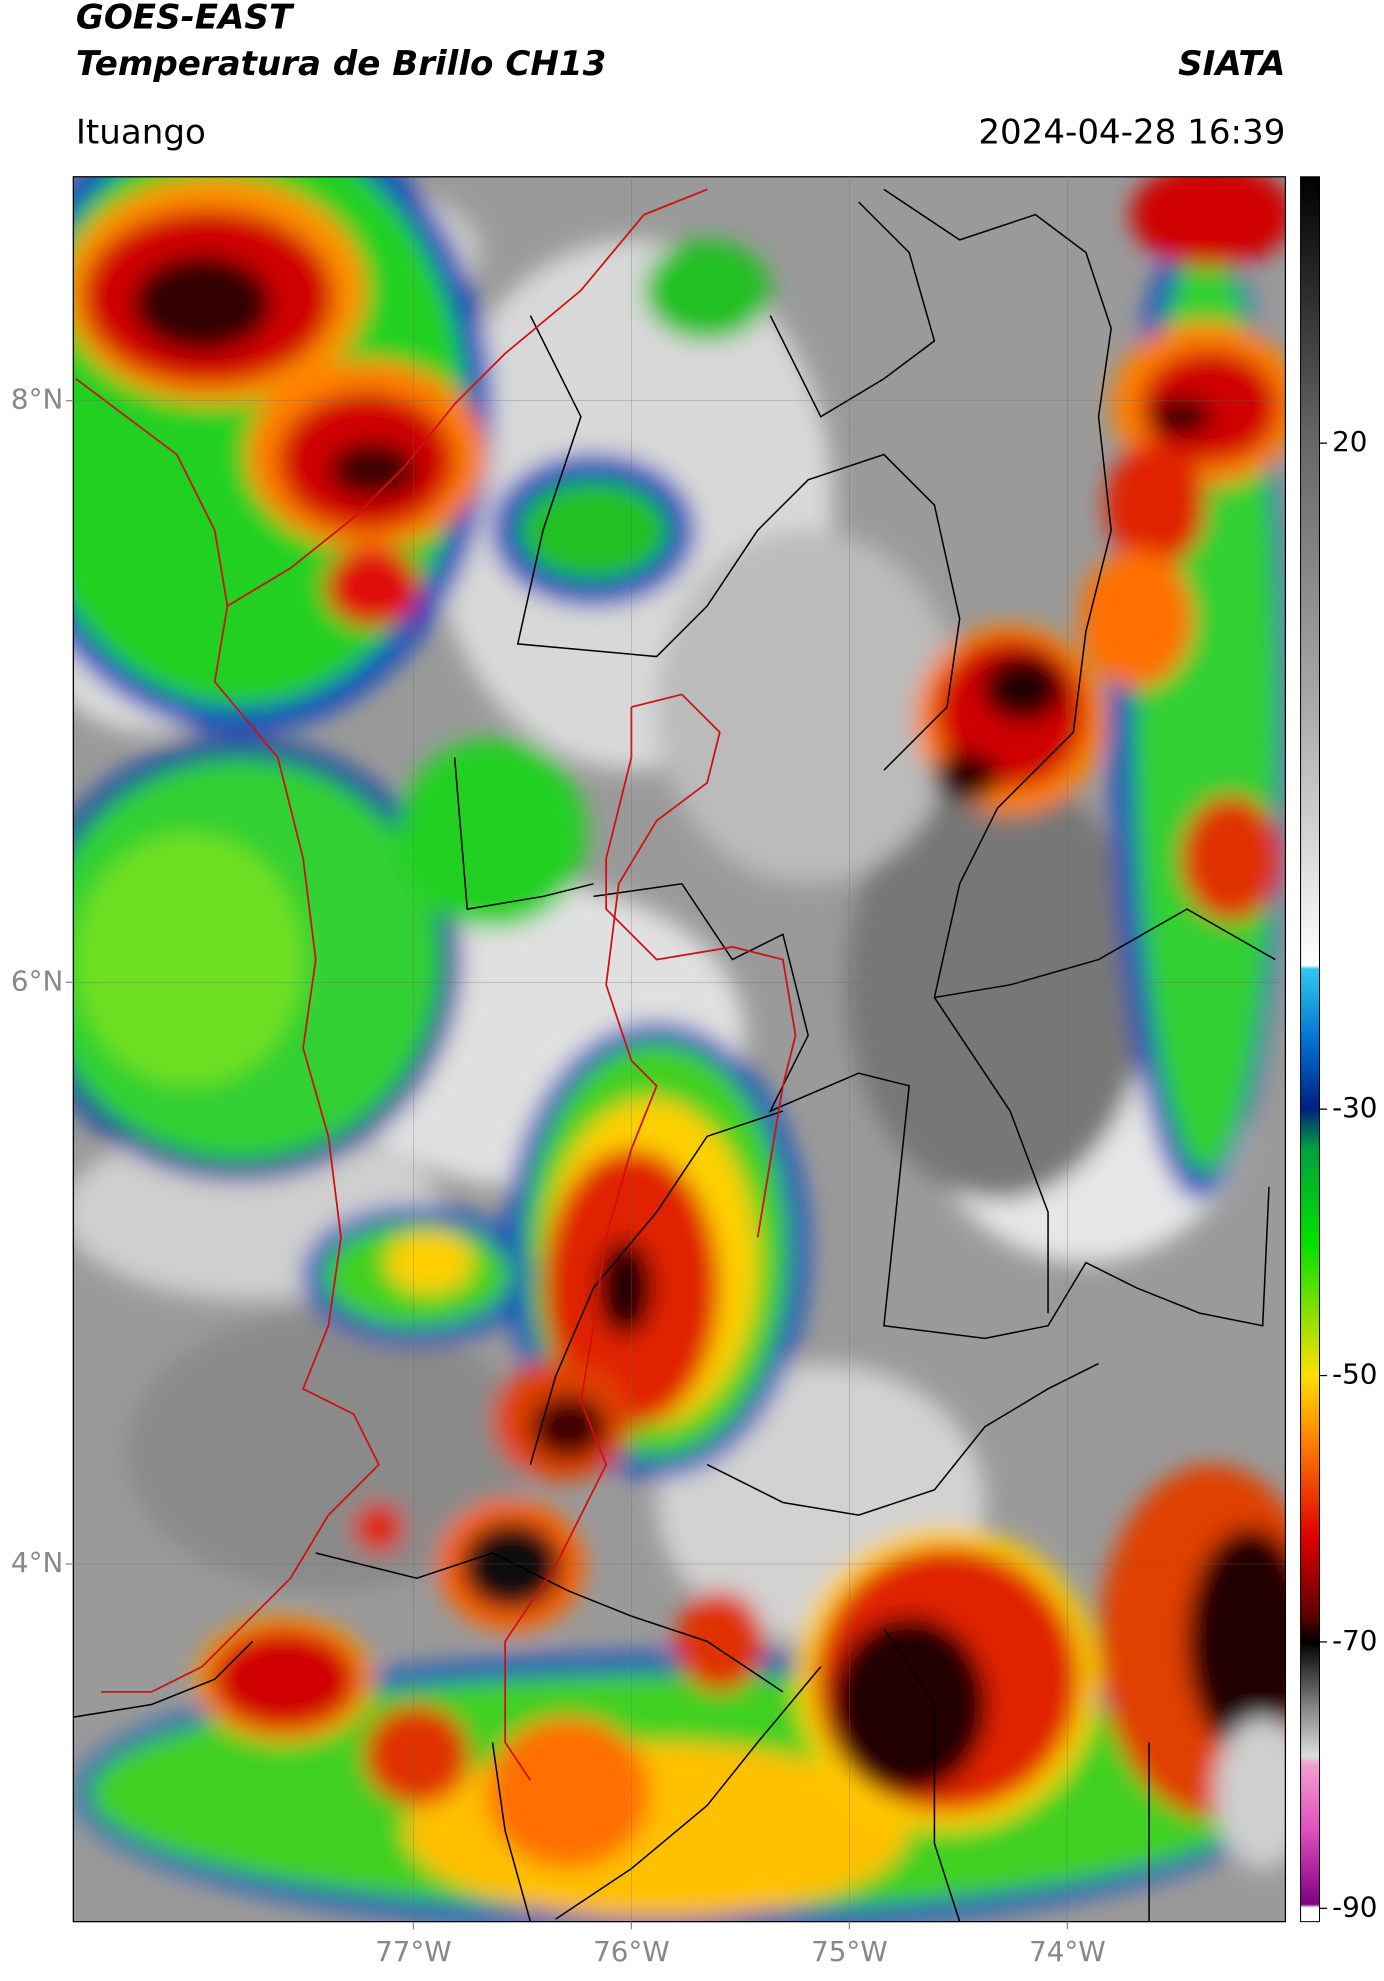 The image size is (1384, 1981). What do you see at coordinates (1354, 1107) in the screenshot?
I see `colorbar-tick-label: -30` at bounding box center [1354, 1107].